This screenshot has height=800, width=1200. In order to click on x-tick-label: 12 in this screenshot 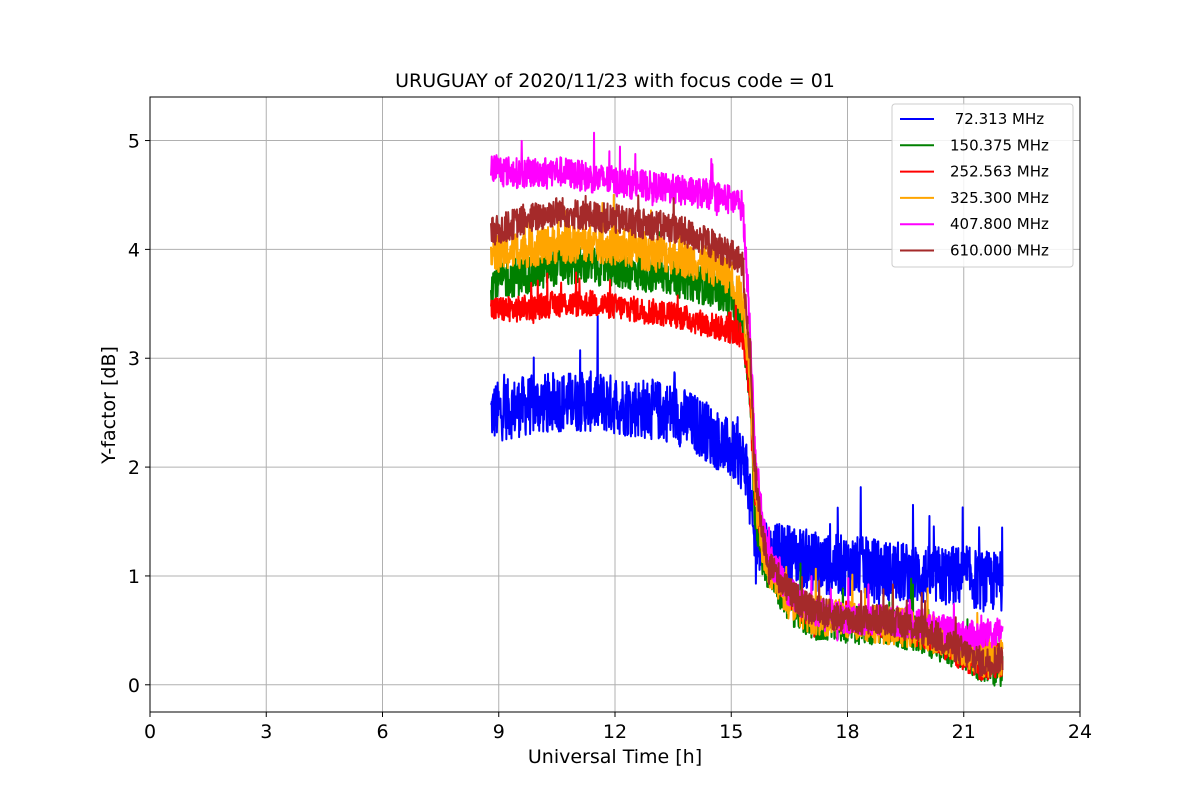, I will do `click(615, 732)`.